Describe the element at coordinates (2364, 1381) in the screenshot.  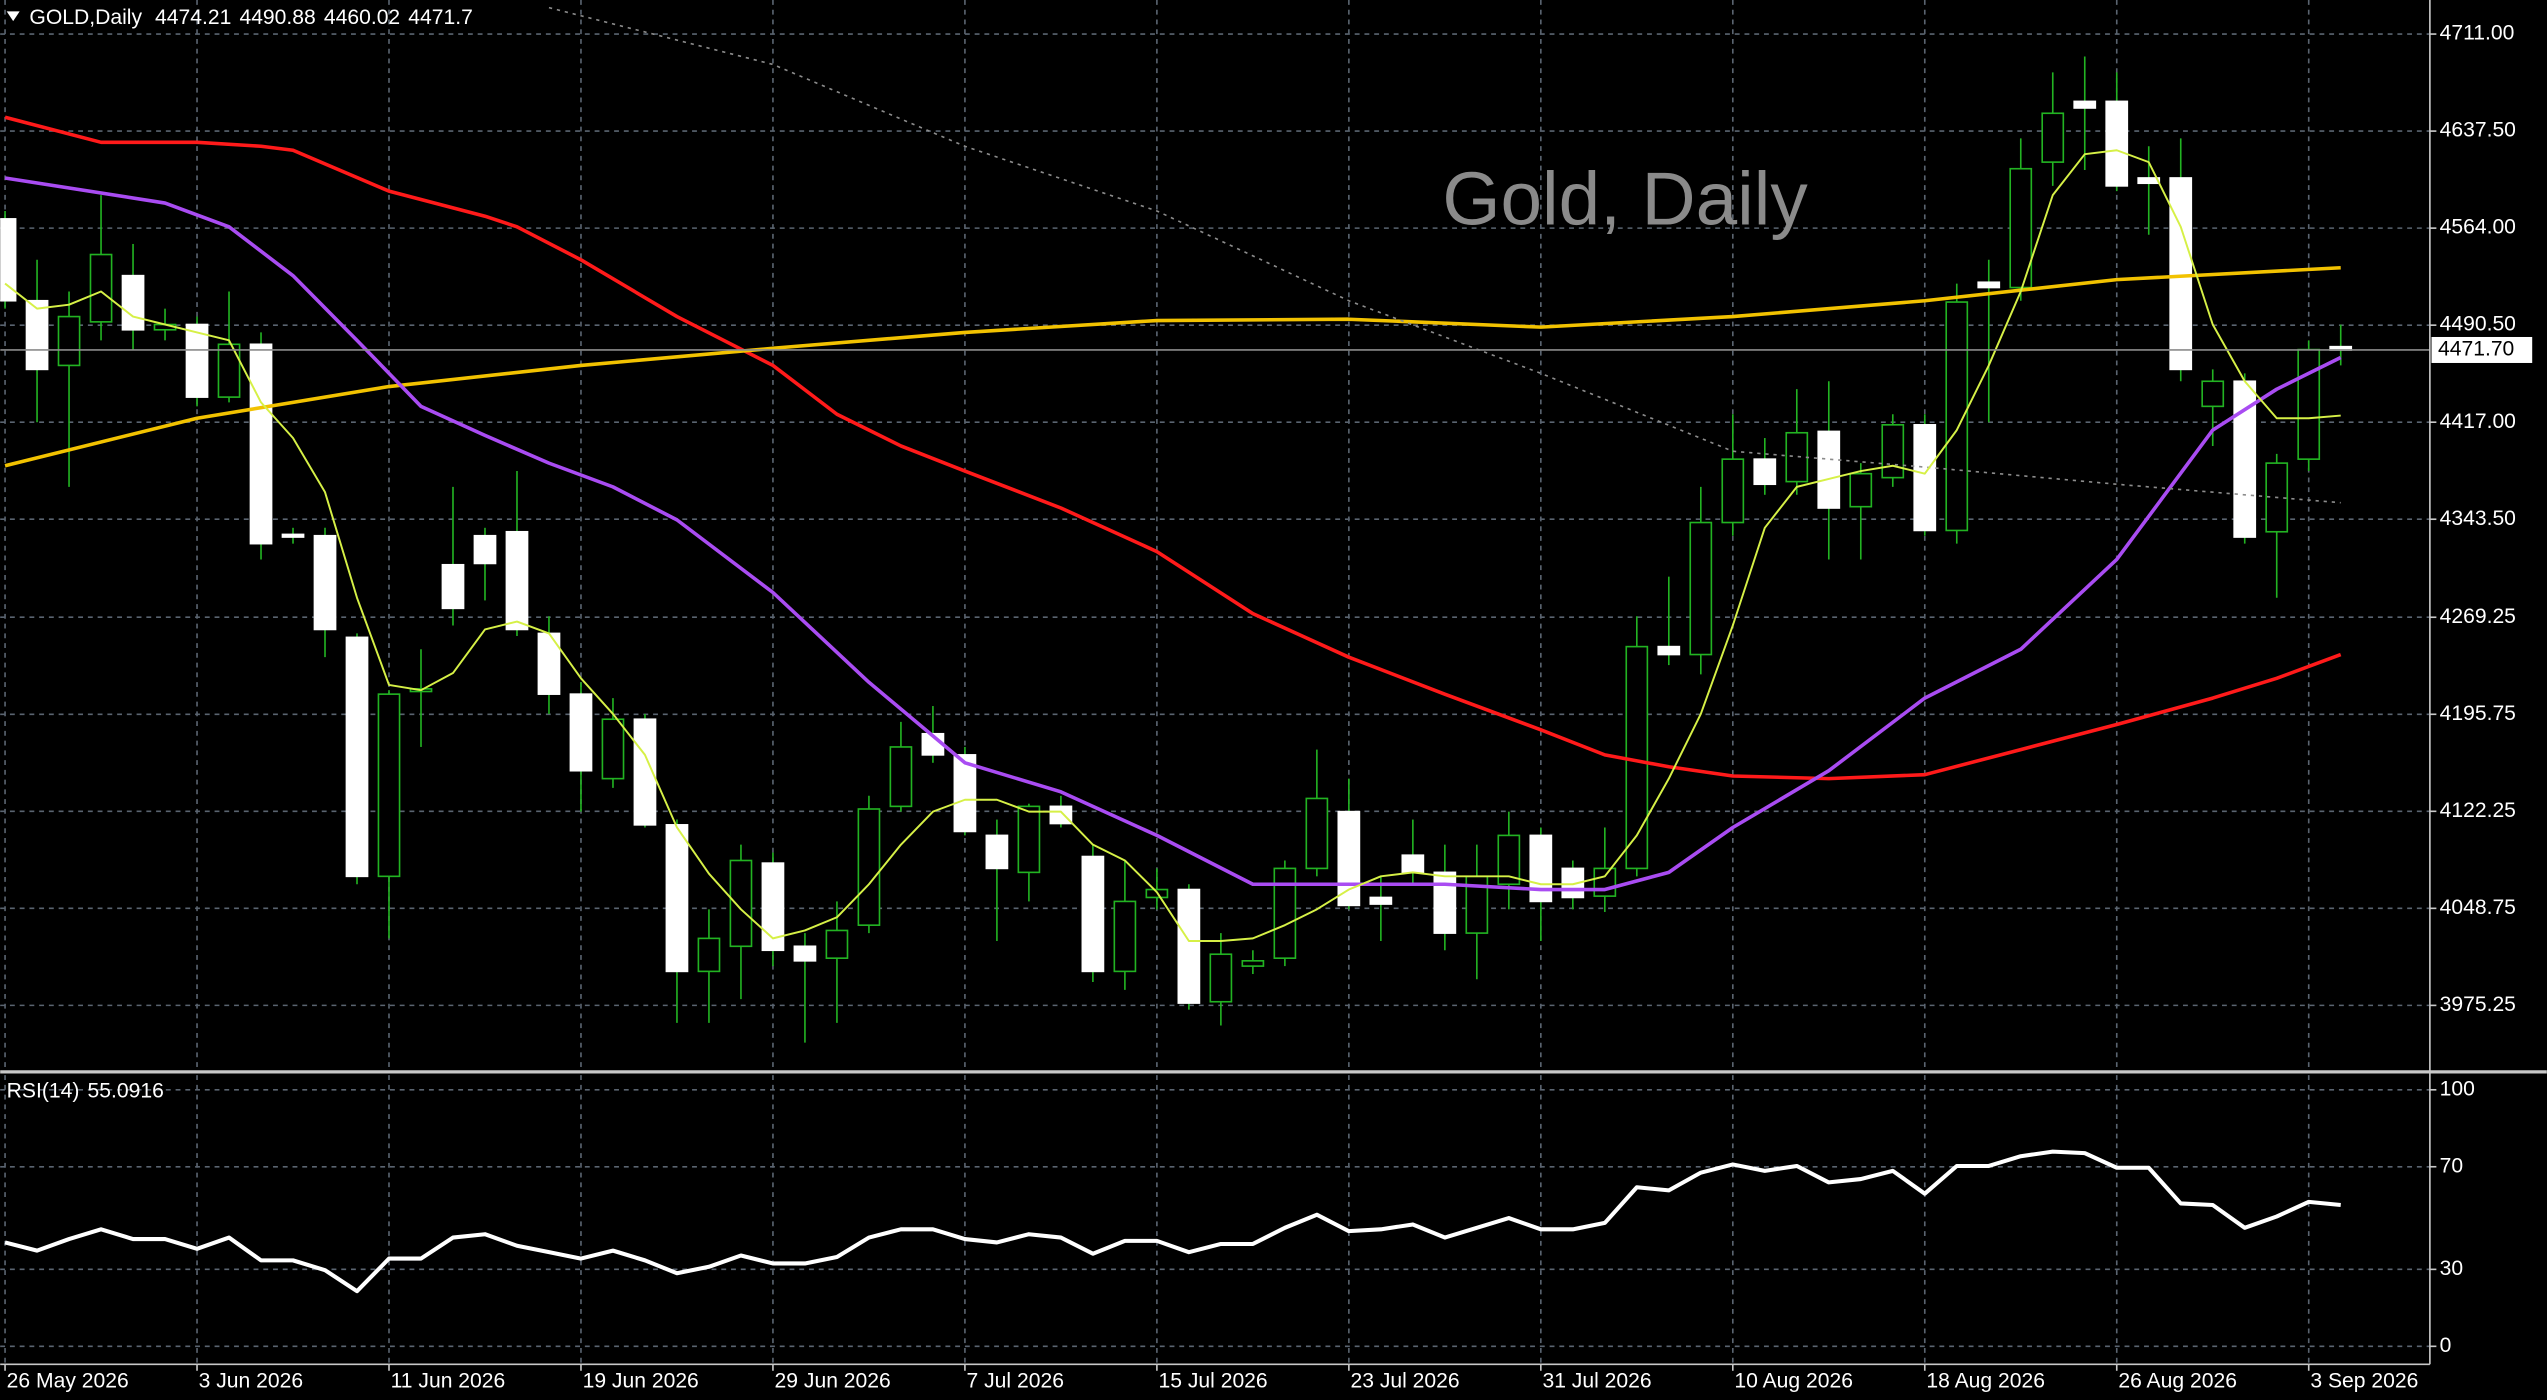
I see `x-tick-label: 3 Sep 2026` at that location.